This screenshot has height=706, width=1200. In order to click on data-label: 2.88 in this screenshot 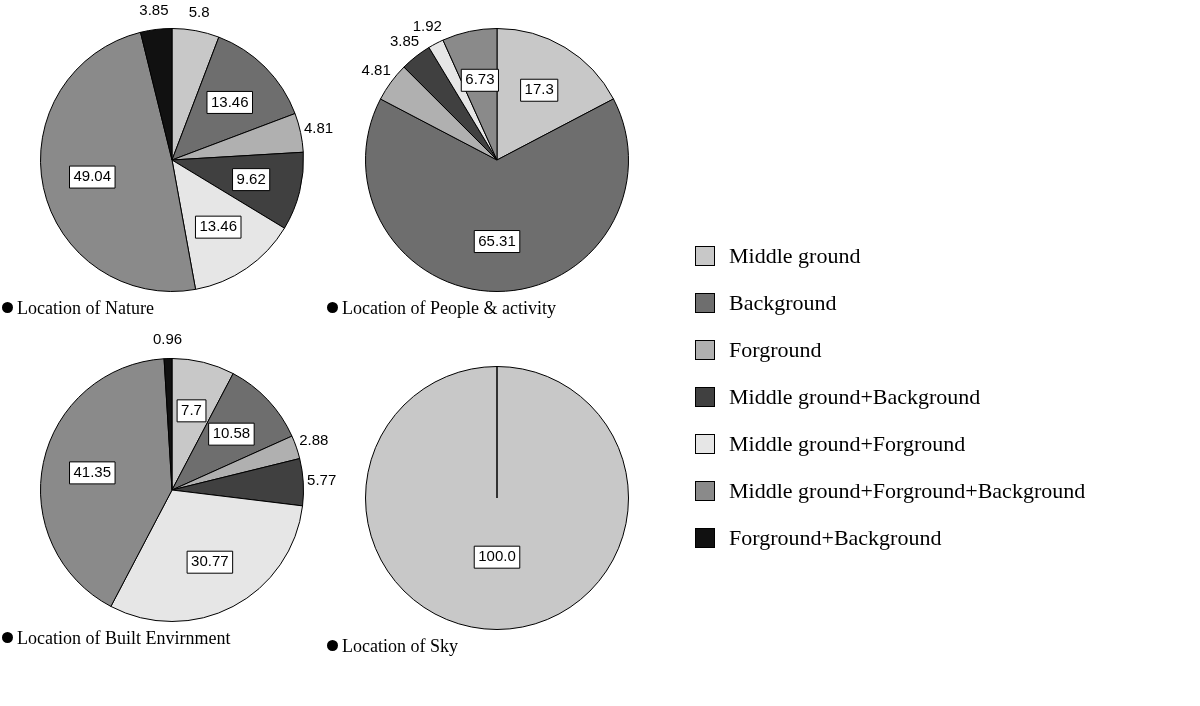, I will do `click(314, 440)`.